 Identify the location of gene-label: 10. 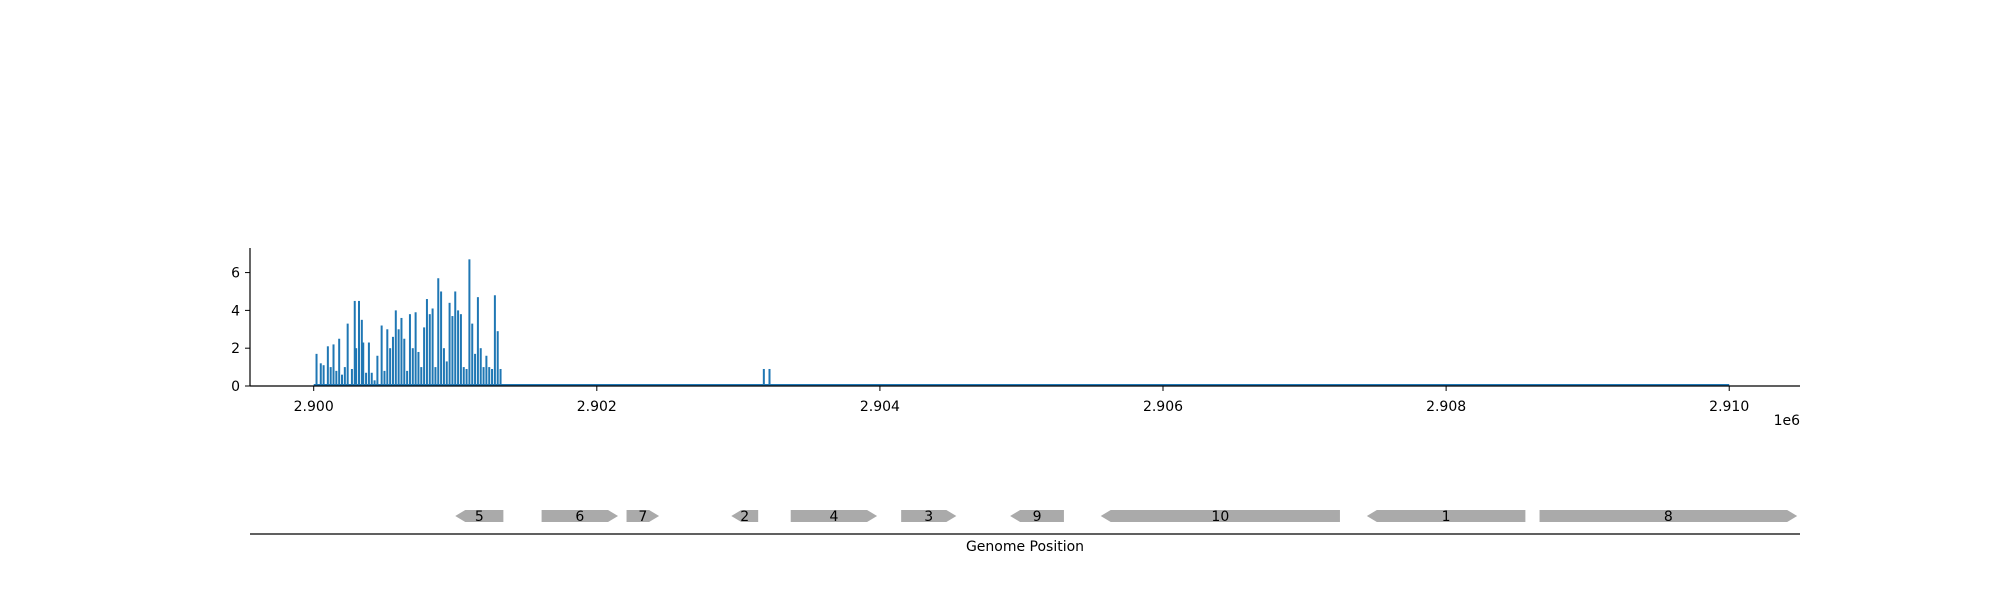
(1220, 517).